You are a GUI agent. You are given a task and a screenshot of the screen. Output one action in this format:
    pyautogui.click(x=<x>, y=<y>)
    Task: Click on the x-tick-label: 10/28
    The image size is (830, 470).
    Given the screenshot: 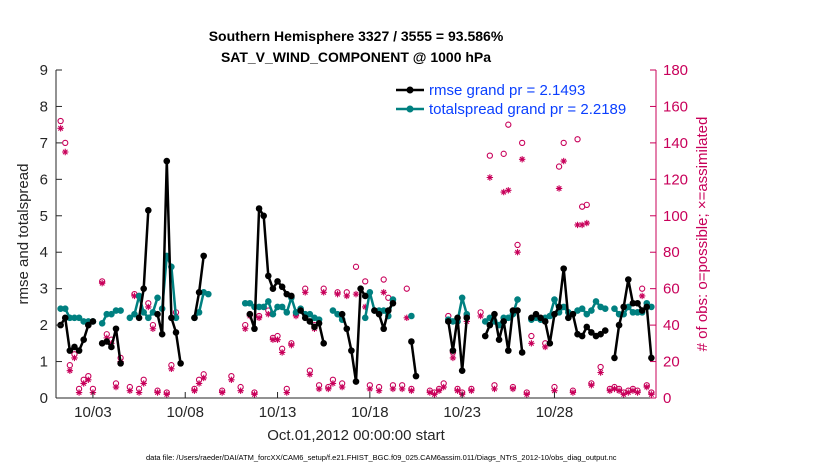 What is the action you would take?
    pyautogui.click(x=555, y=412)
    